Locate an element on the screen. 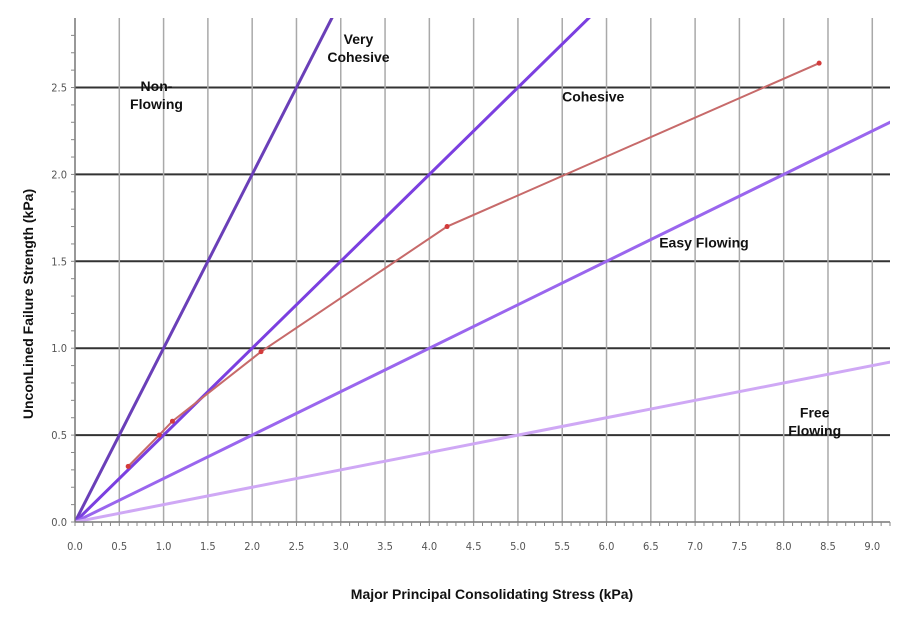 The image size is (918, 630). x-tick-label: 9.0 is located at coordinates (872, 546).